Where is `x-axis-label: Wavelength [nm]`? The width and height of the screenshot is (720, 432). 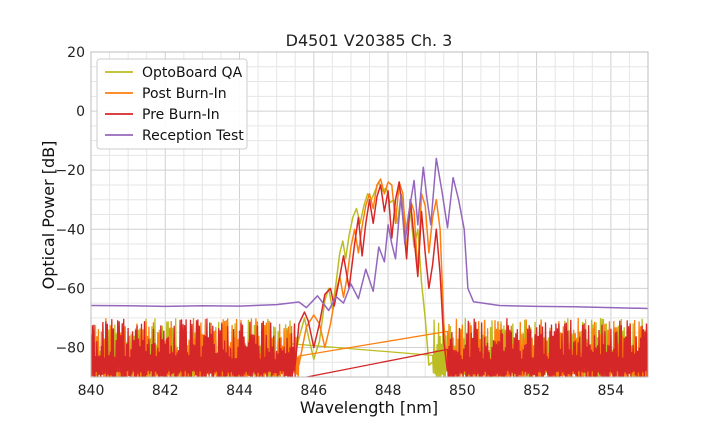 x-axis-label: Wavelength [nm] is located at coordinates (369, 407).